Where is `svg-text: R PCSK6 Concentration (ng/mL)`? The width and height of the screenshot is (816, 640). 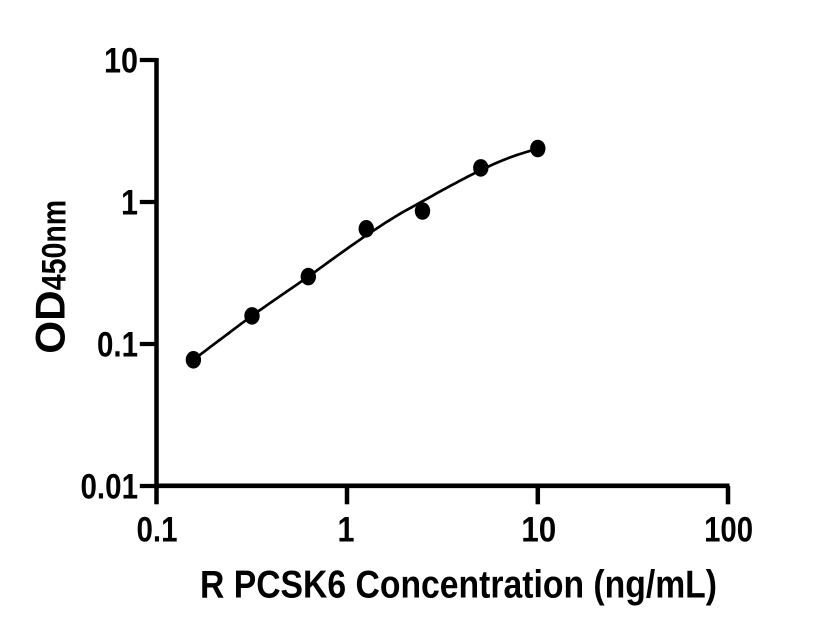
svg-text: R PCSK6 Concentration (ng/mL) is located at coordinates (458, 585).